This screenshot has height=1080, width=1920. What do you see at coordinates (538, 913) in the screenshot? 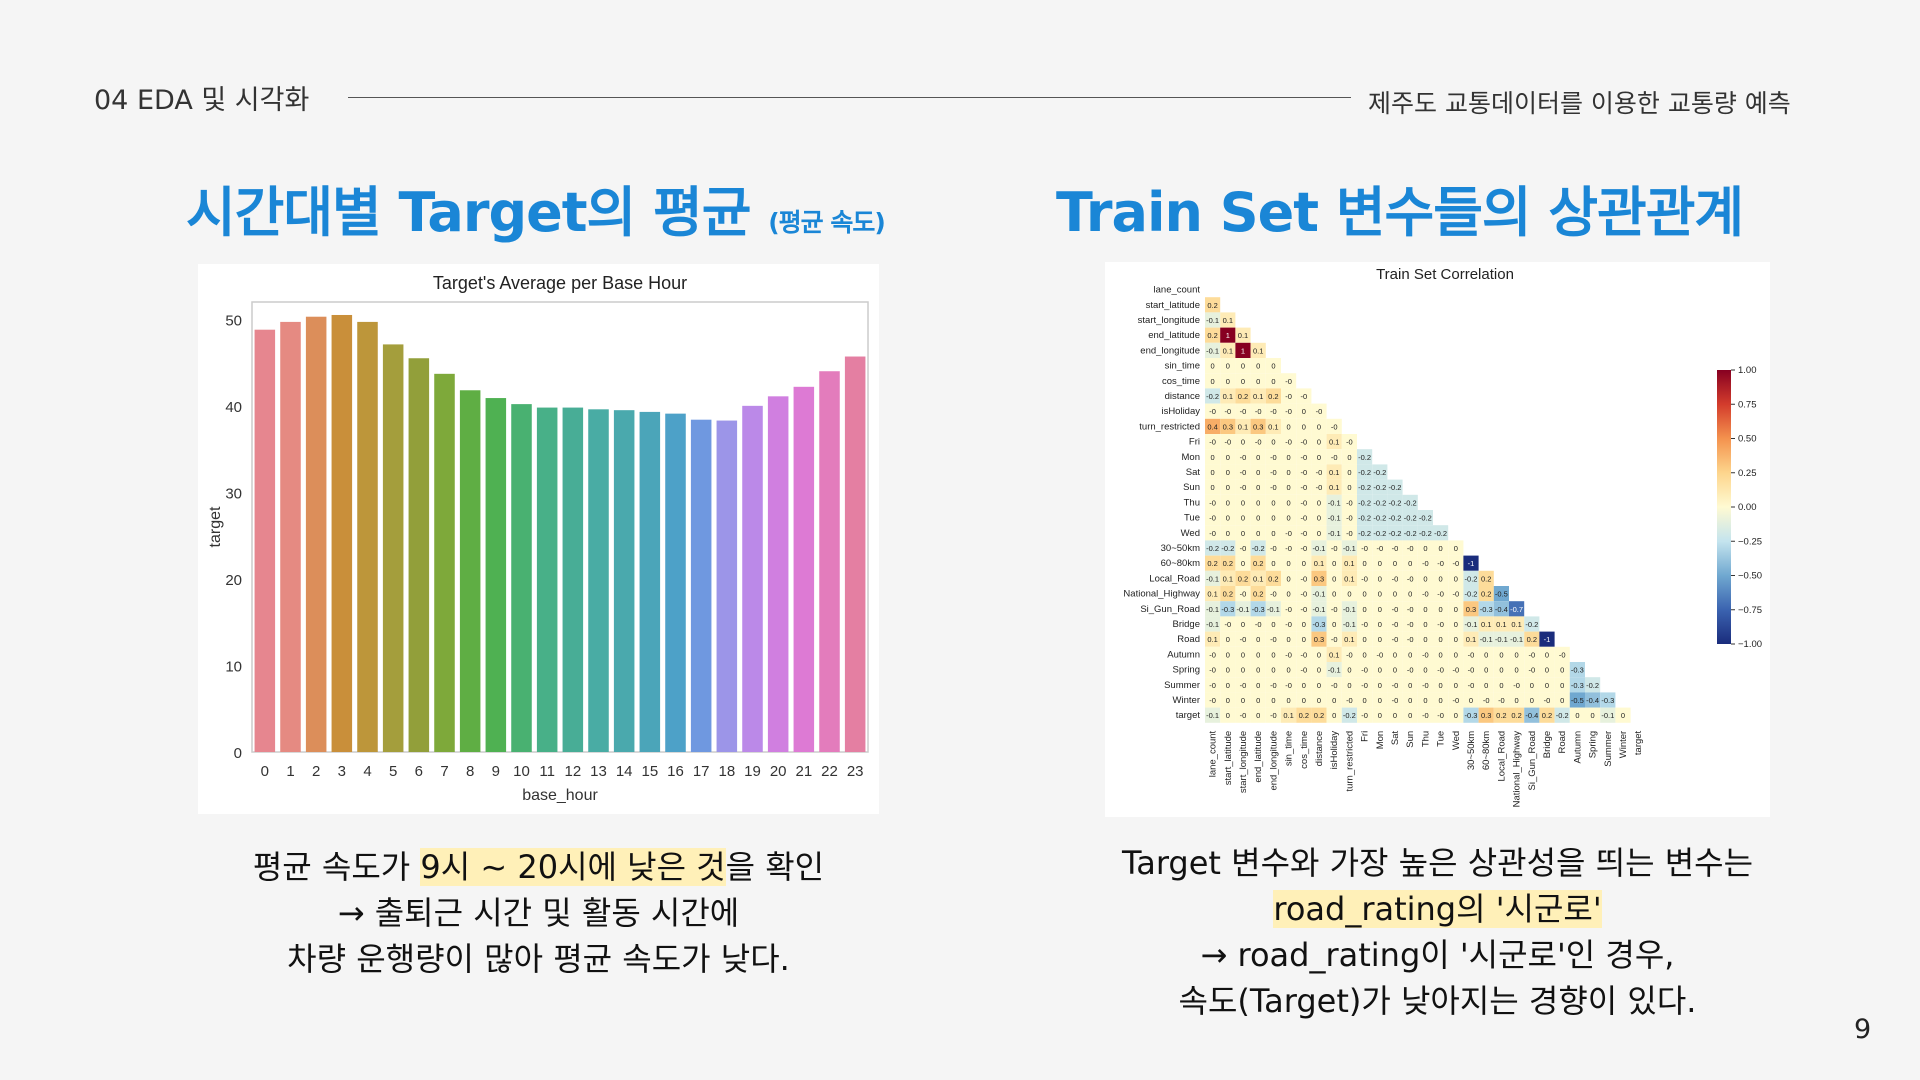
I see `left-caption-line-2: → 출퇴근 시간 및 활동 시간에` at bounding box center [538, 913].